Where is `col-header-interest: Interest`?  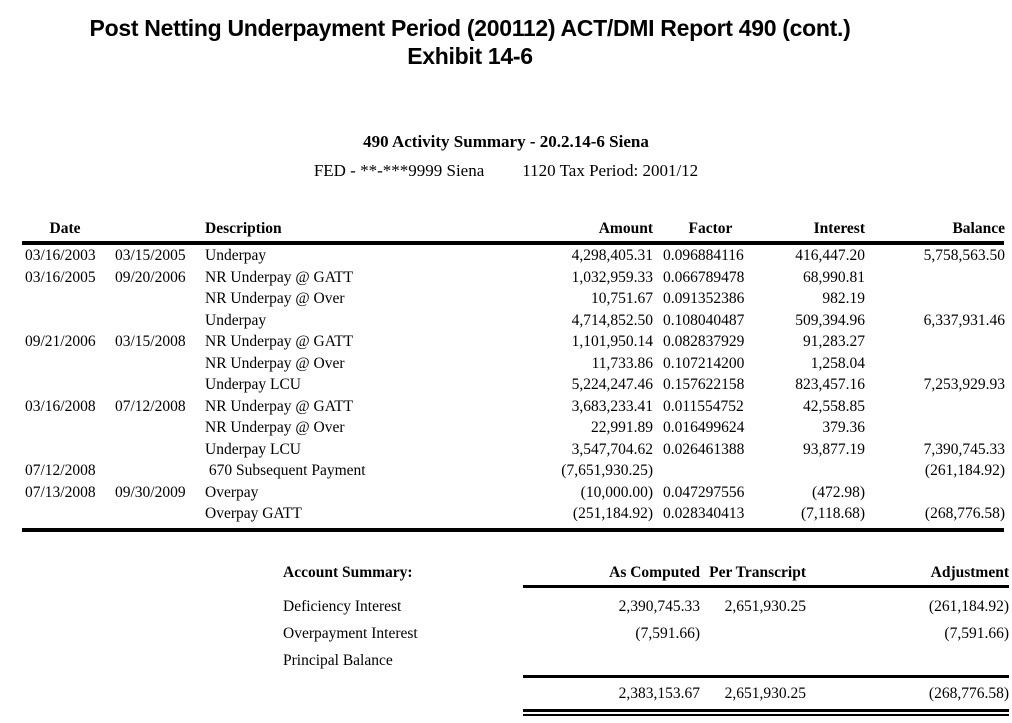
col-header-interest: Interest is located at coordinates (839, 228).